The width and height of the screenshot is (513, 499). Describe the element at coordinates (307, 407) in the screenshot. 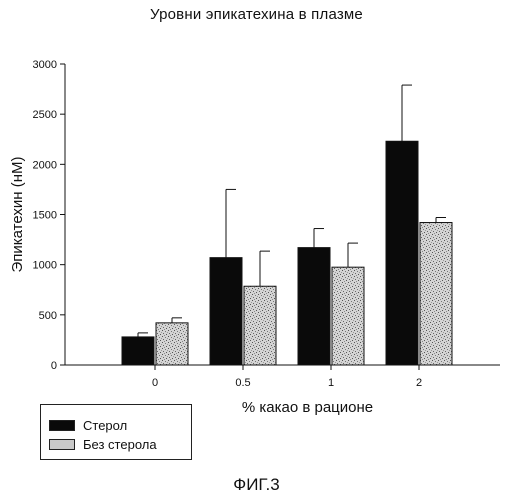

I see `x-axis-label: % какао в рационе` at that location.